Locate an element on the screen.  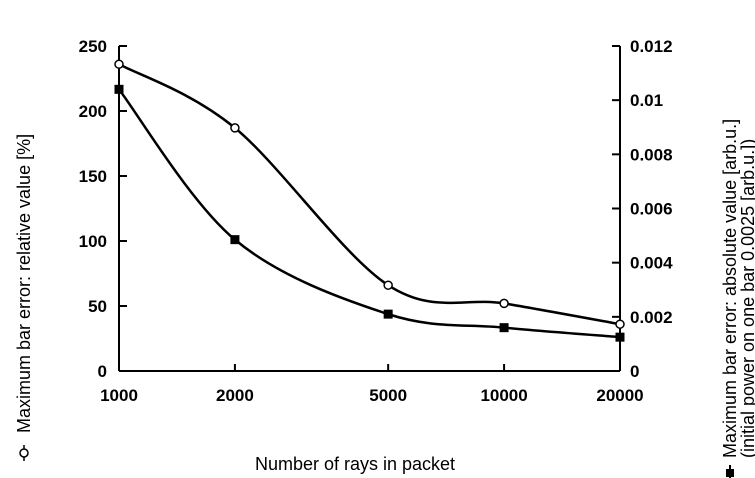
y-right-tick-label: 0 is located at coordinates (634, 371).